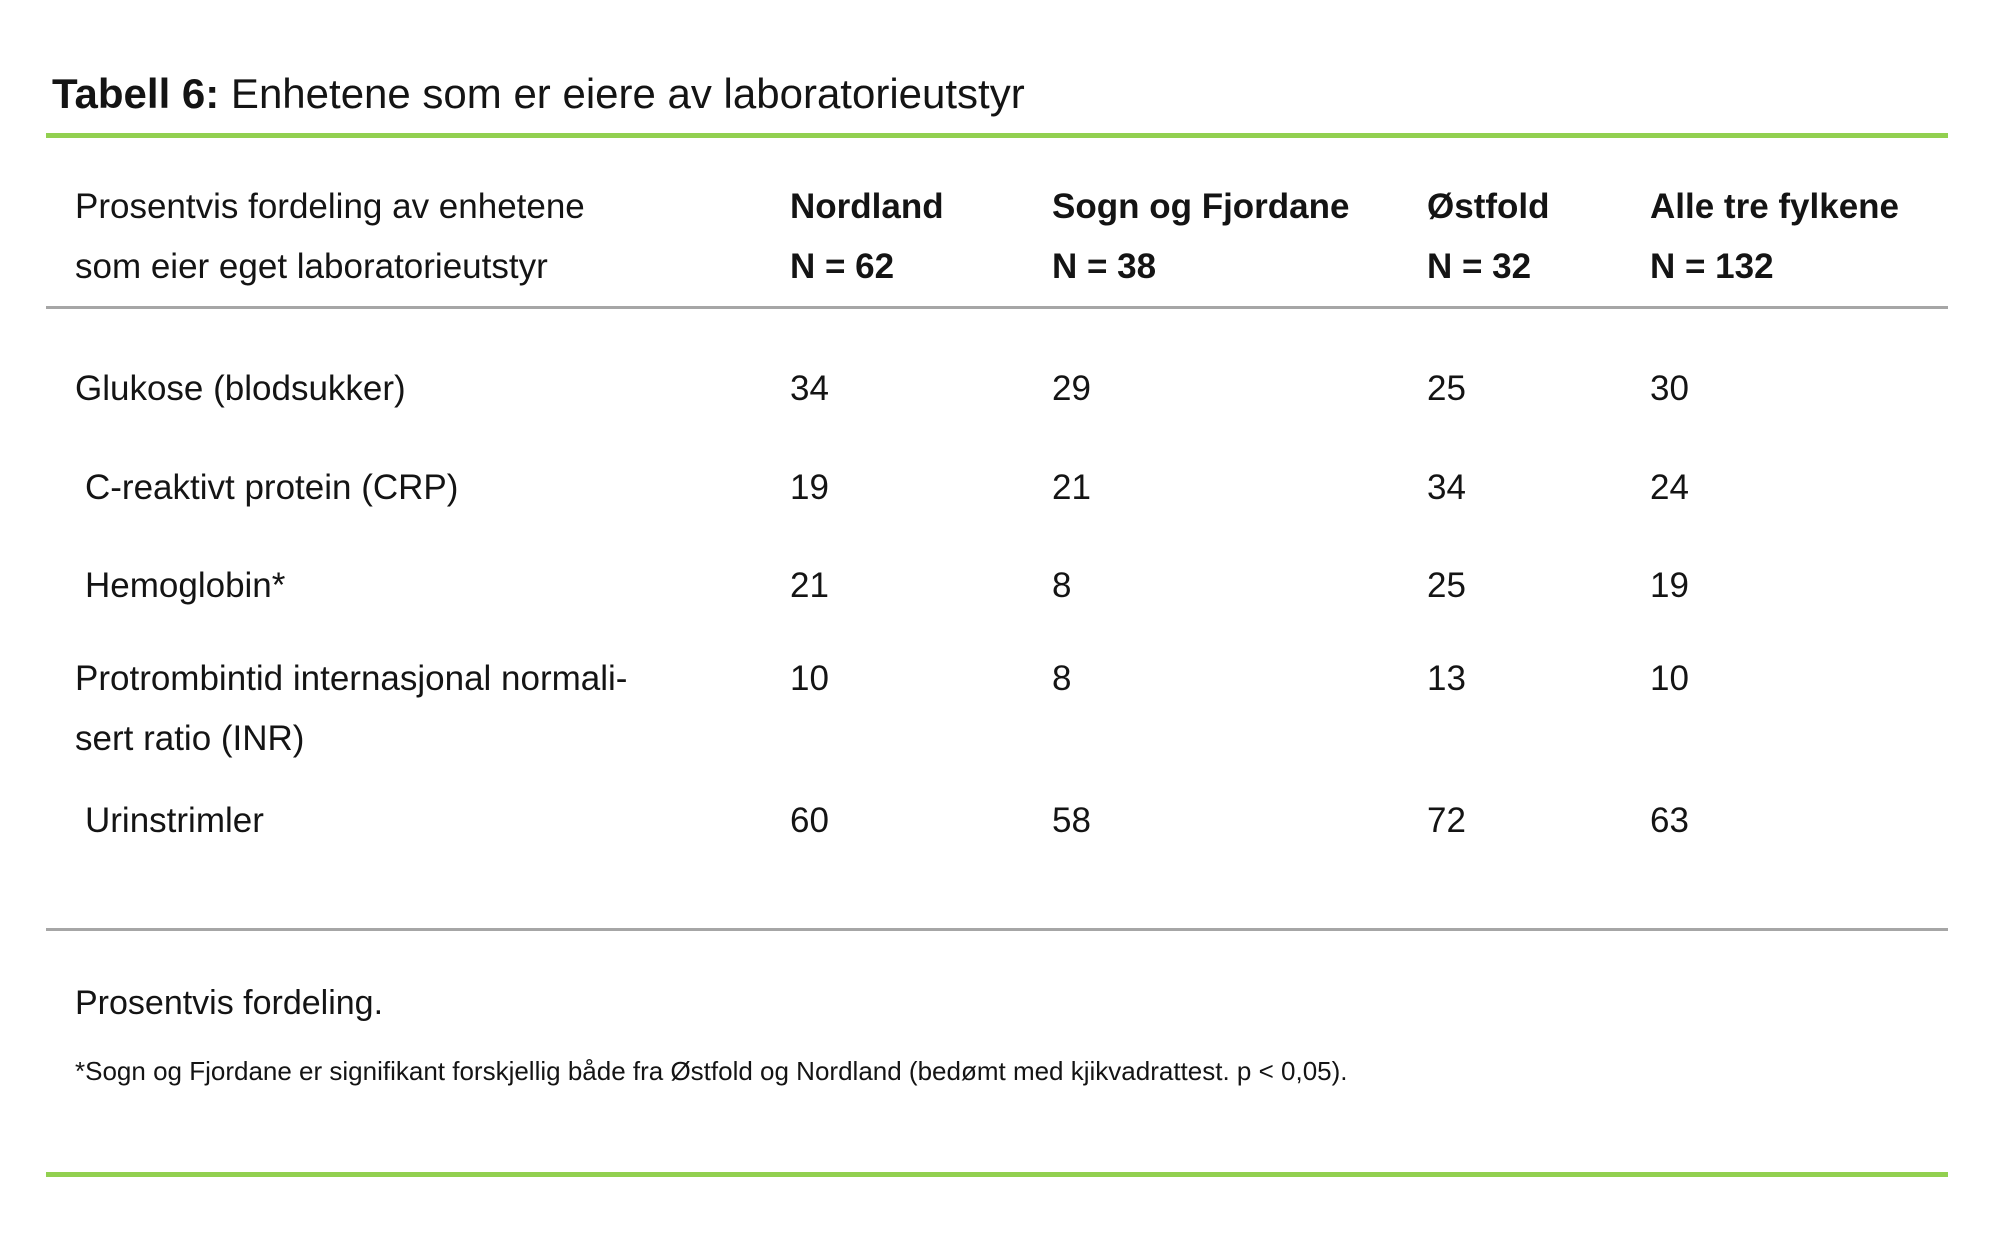 The height and width of the screenshot is (1235, 2000). Describe the element at coordinates (185, 585) in the screenshot. I see `row-label-hemoglobin: Hemoglobin*` at that location.